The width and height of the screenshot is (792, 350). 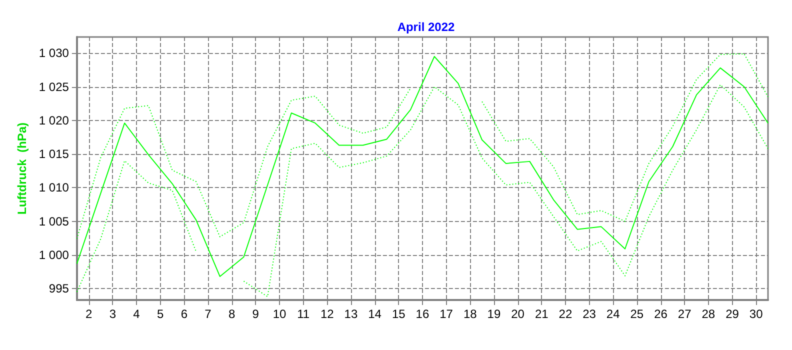 What do you see at coordinates (89, 314) in the screenshot?
I see `x-tick-label: 2` at bounding box center [89, 314].